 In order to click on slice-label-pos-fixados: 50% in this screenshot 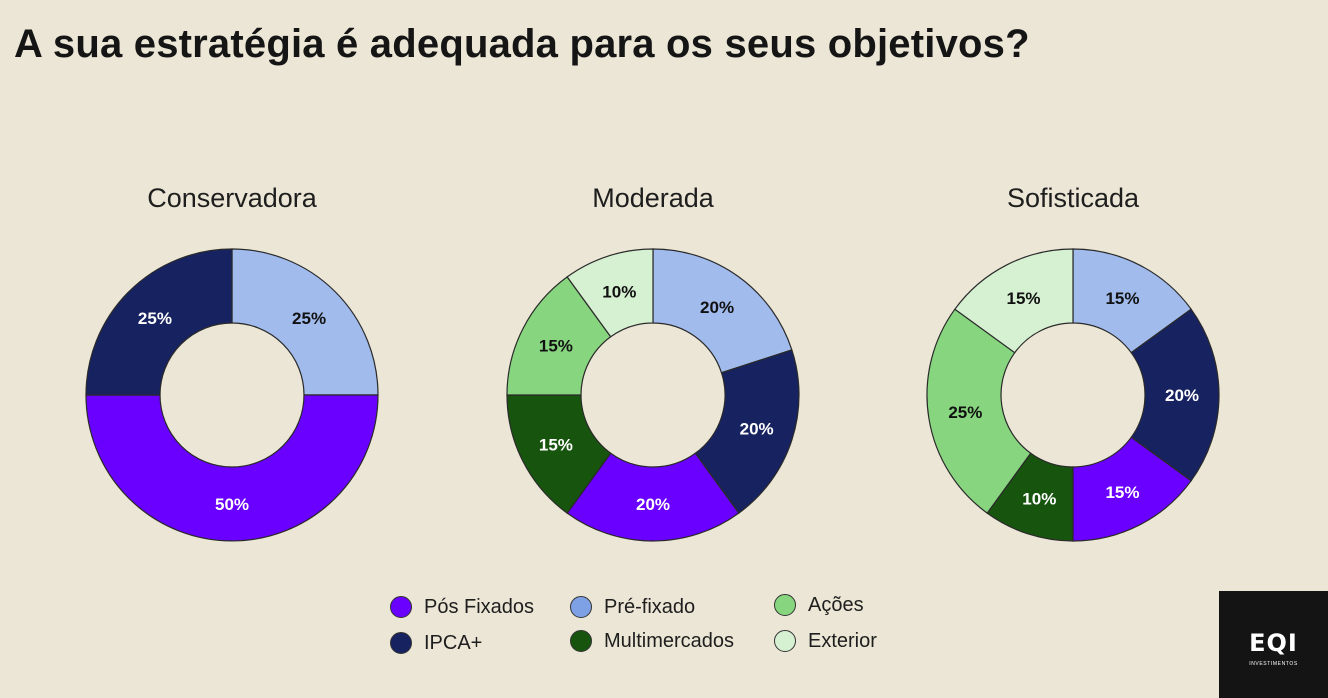, I will do `click(232, 504)`.